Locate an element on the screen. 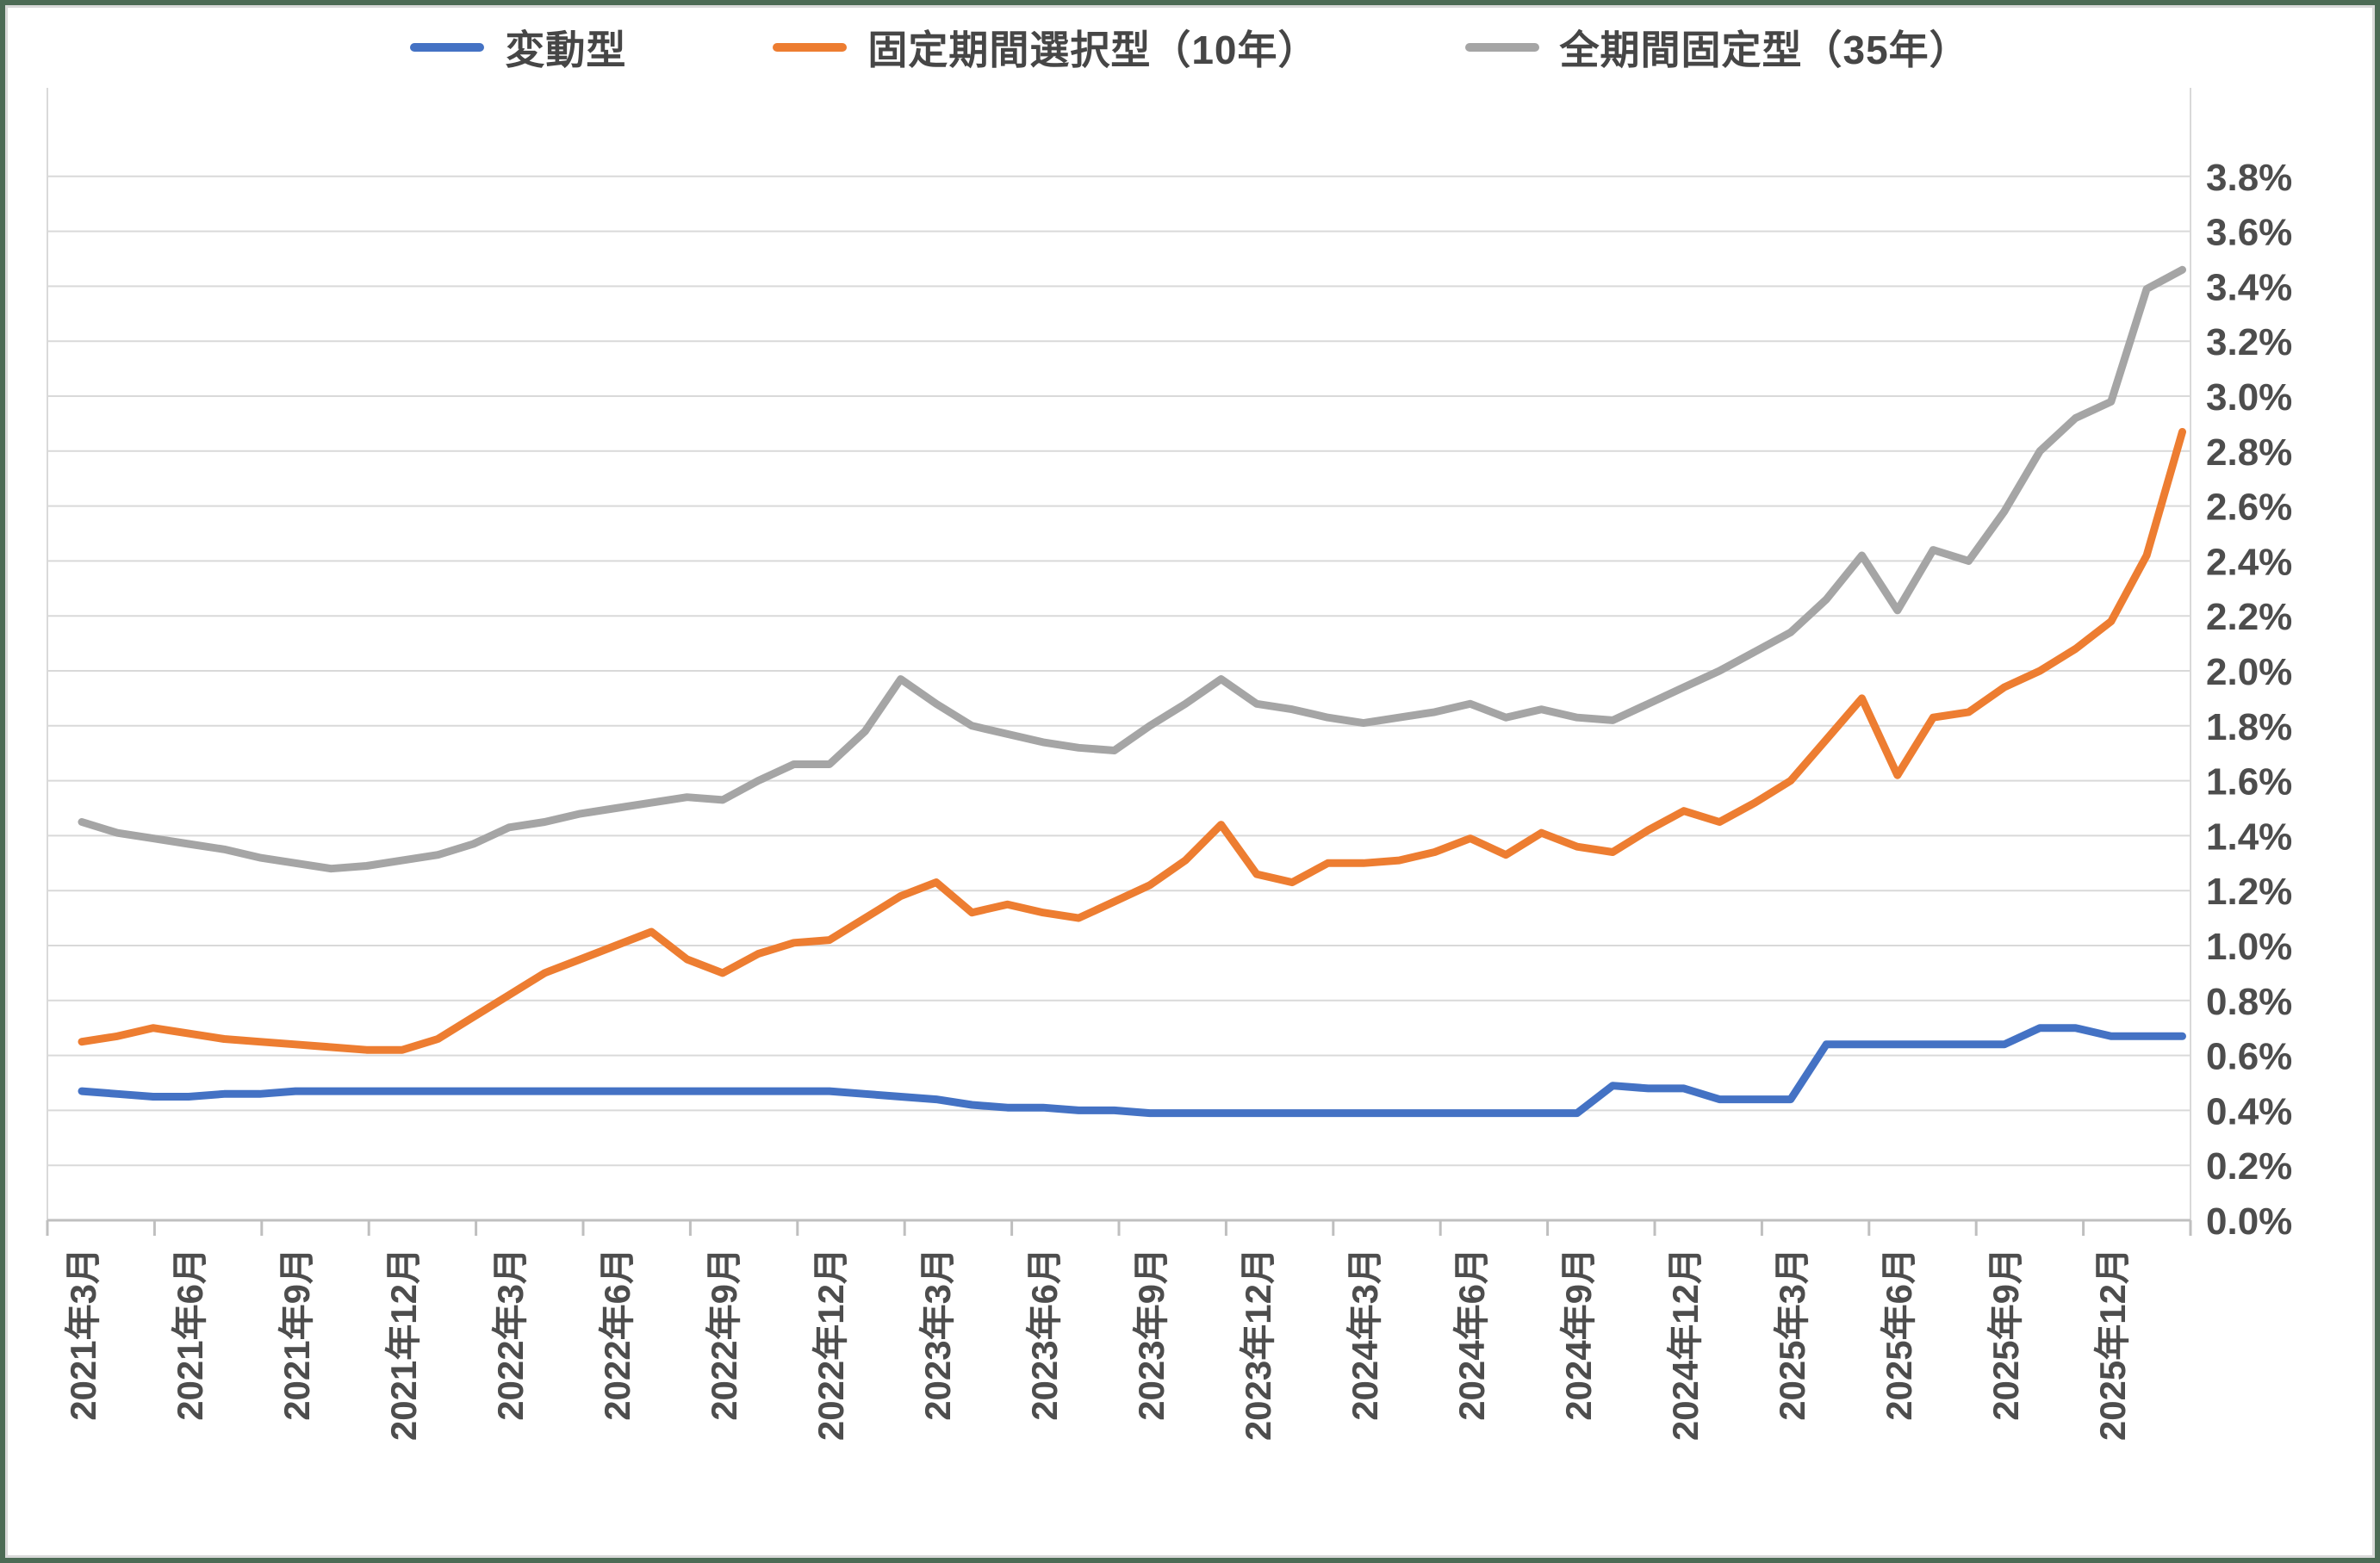  y-axis-label: 3.0% is located at coordinates (2249, 397).